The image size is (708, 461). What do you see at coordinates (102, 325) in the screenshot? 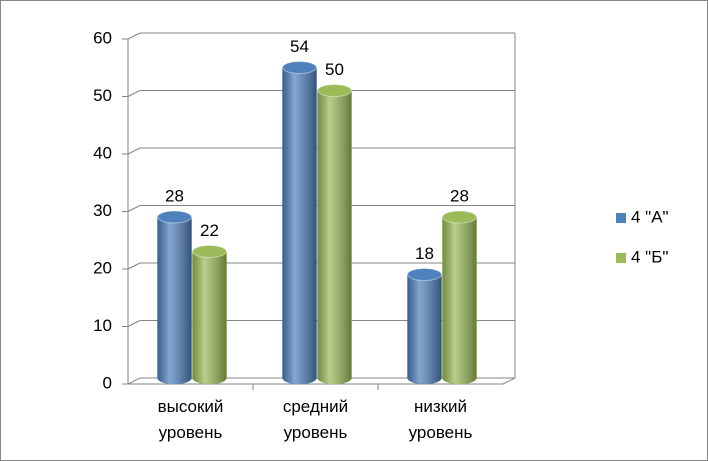
I see `y-tick-label: 10` at bounding box center [102, 325].